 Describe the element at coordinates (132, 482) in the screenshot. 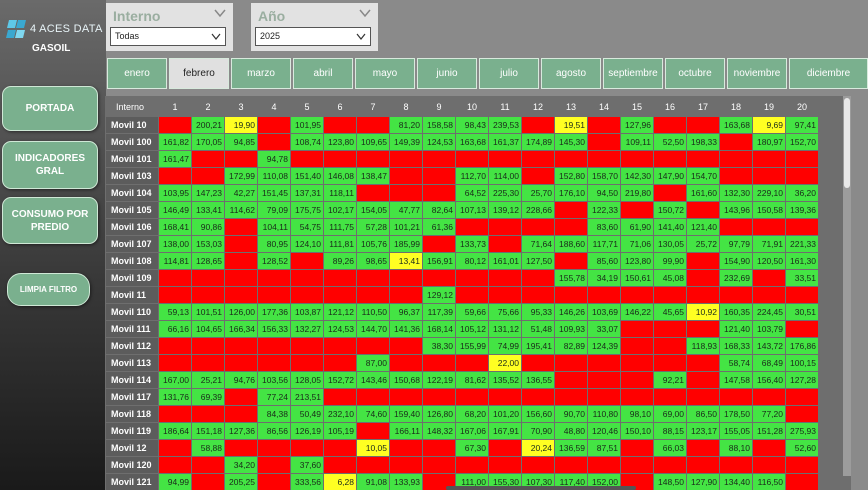

I see `row-header: Movil 121` at that location.